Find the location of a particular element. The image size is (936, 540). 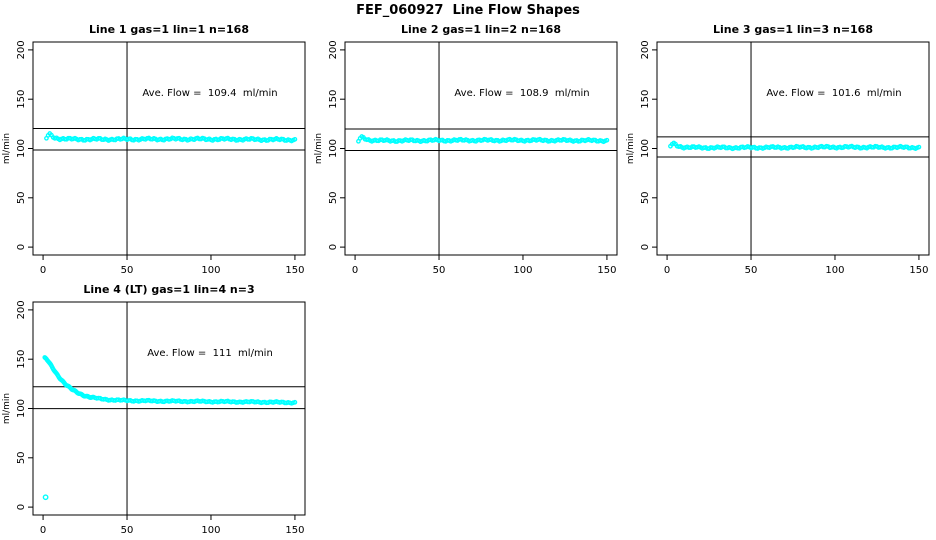

plot-canvas-line3: 0 50 100 150 0 50 100 150 200 ml/min is located at coordinates (778, 158).